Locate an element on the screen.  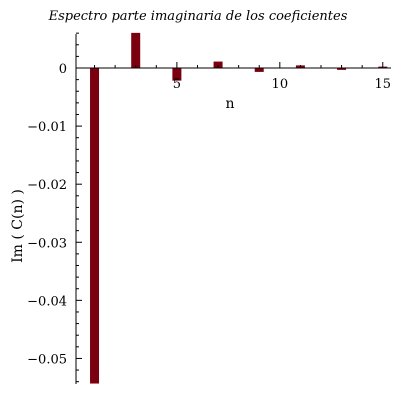
y-tick-label: −0.03 is located at coordinates (47, 243).